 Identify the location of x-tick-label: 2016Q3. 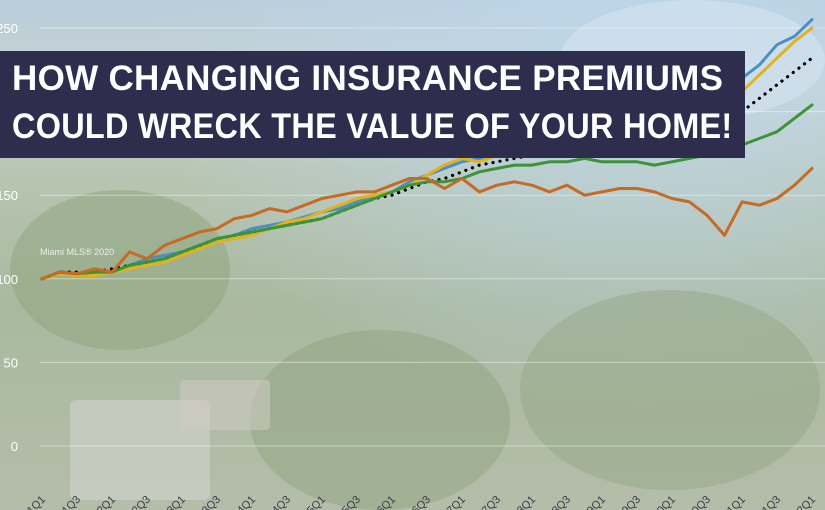
(415, 502).